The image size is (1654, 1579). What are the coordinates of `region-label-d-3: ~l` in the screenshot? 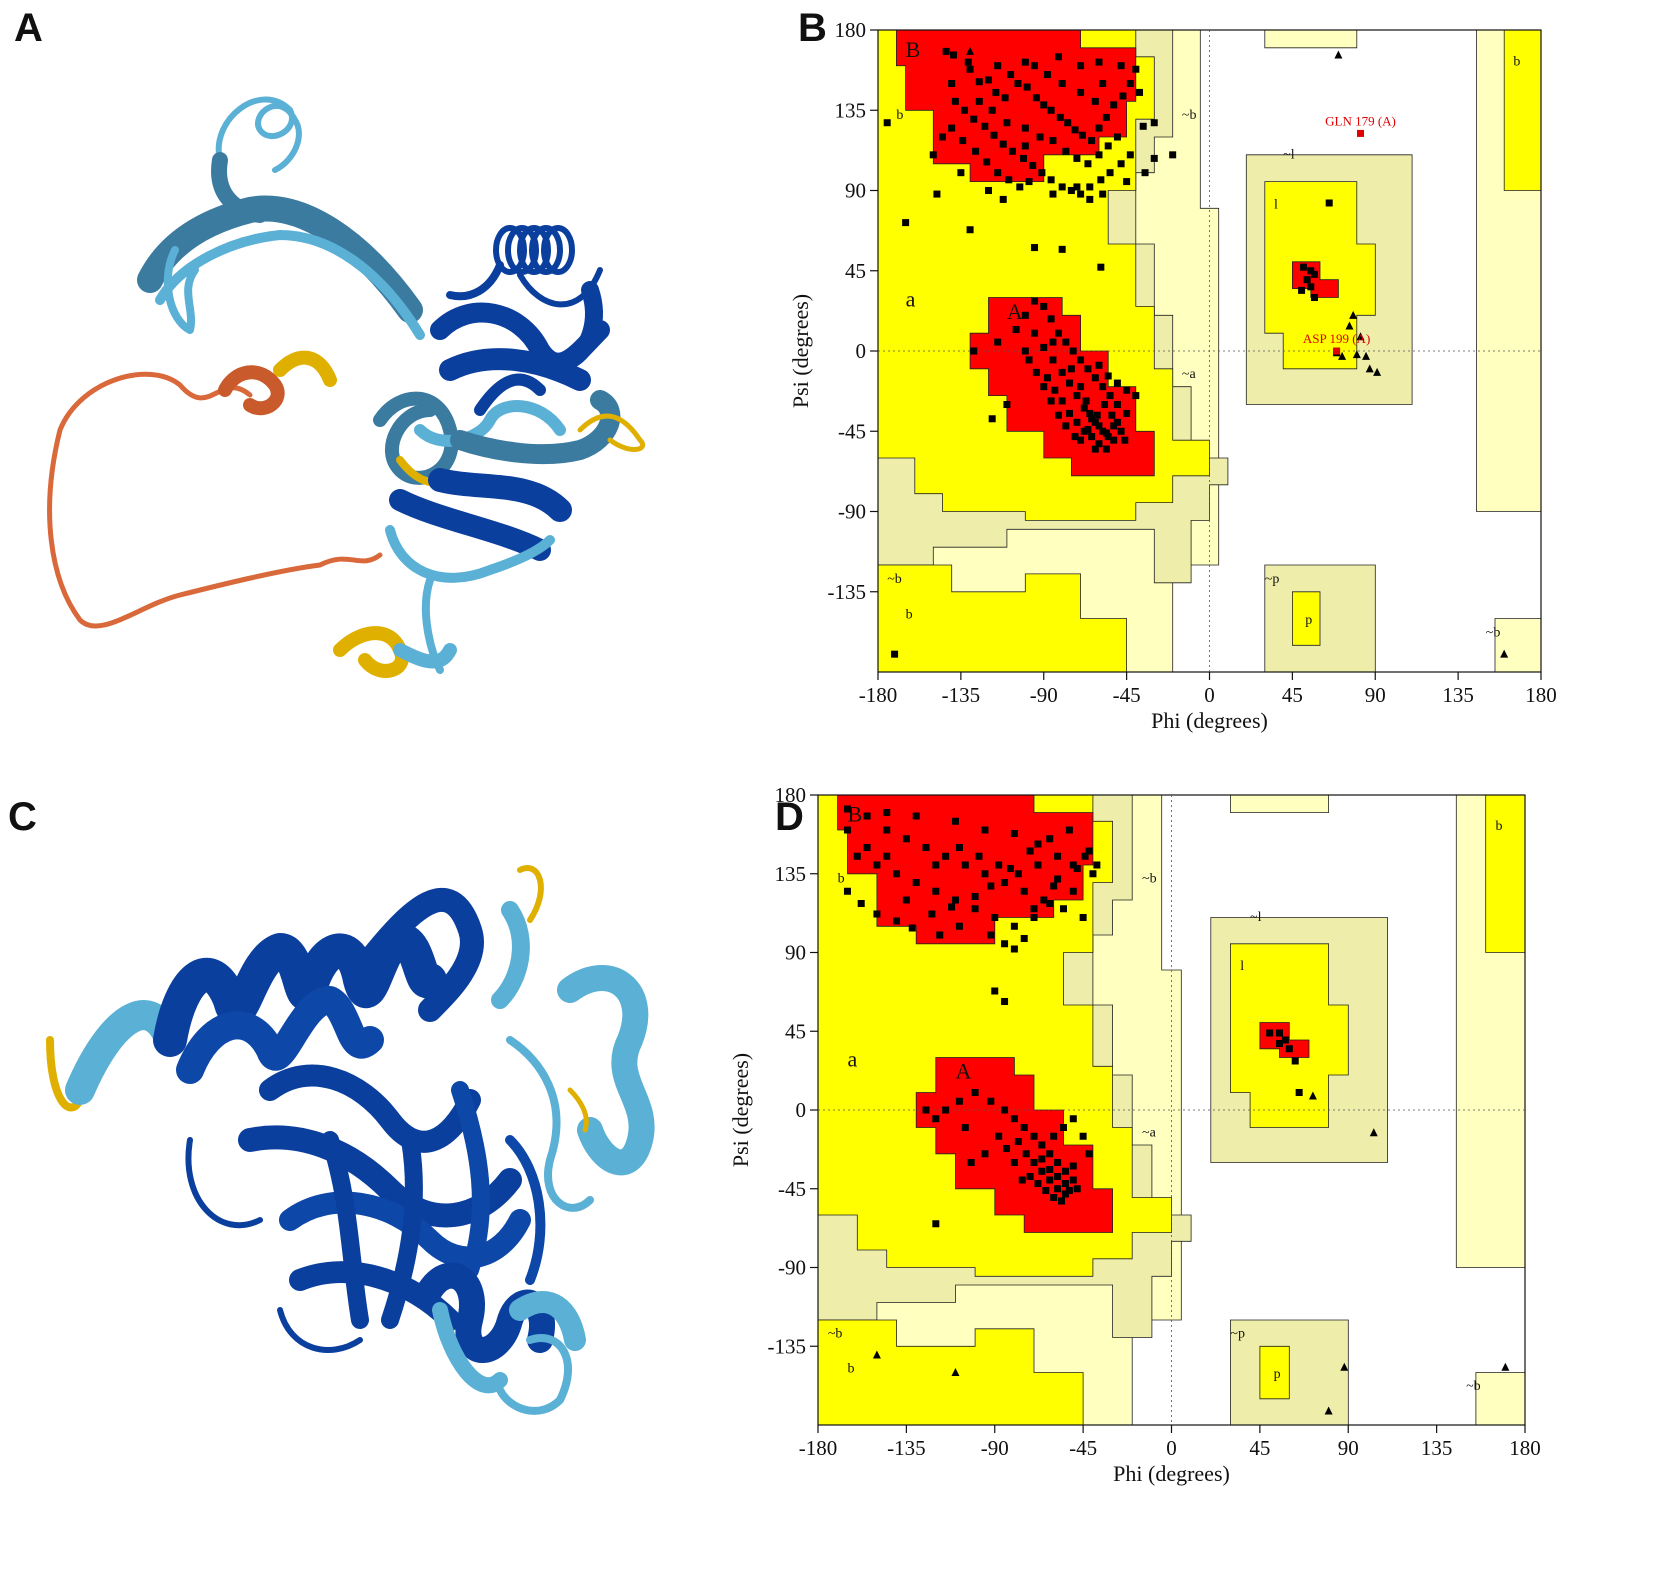 It's located at (1256, 917).